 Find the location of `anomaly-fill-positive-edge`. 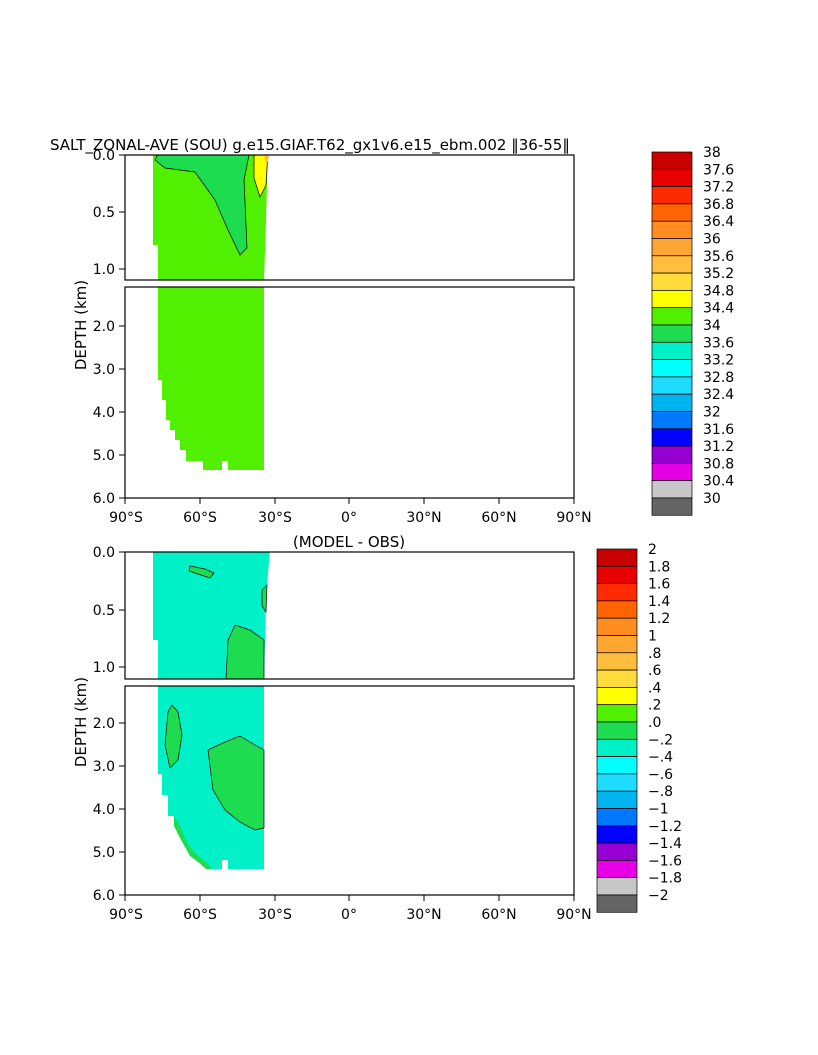

anomaly-fill-positive-edge is located at coordinates (264, 599).